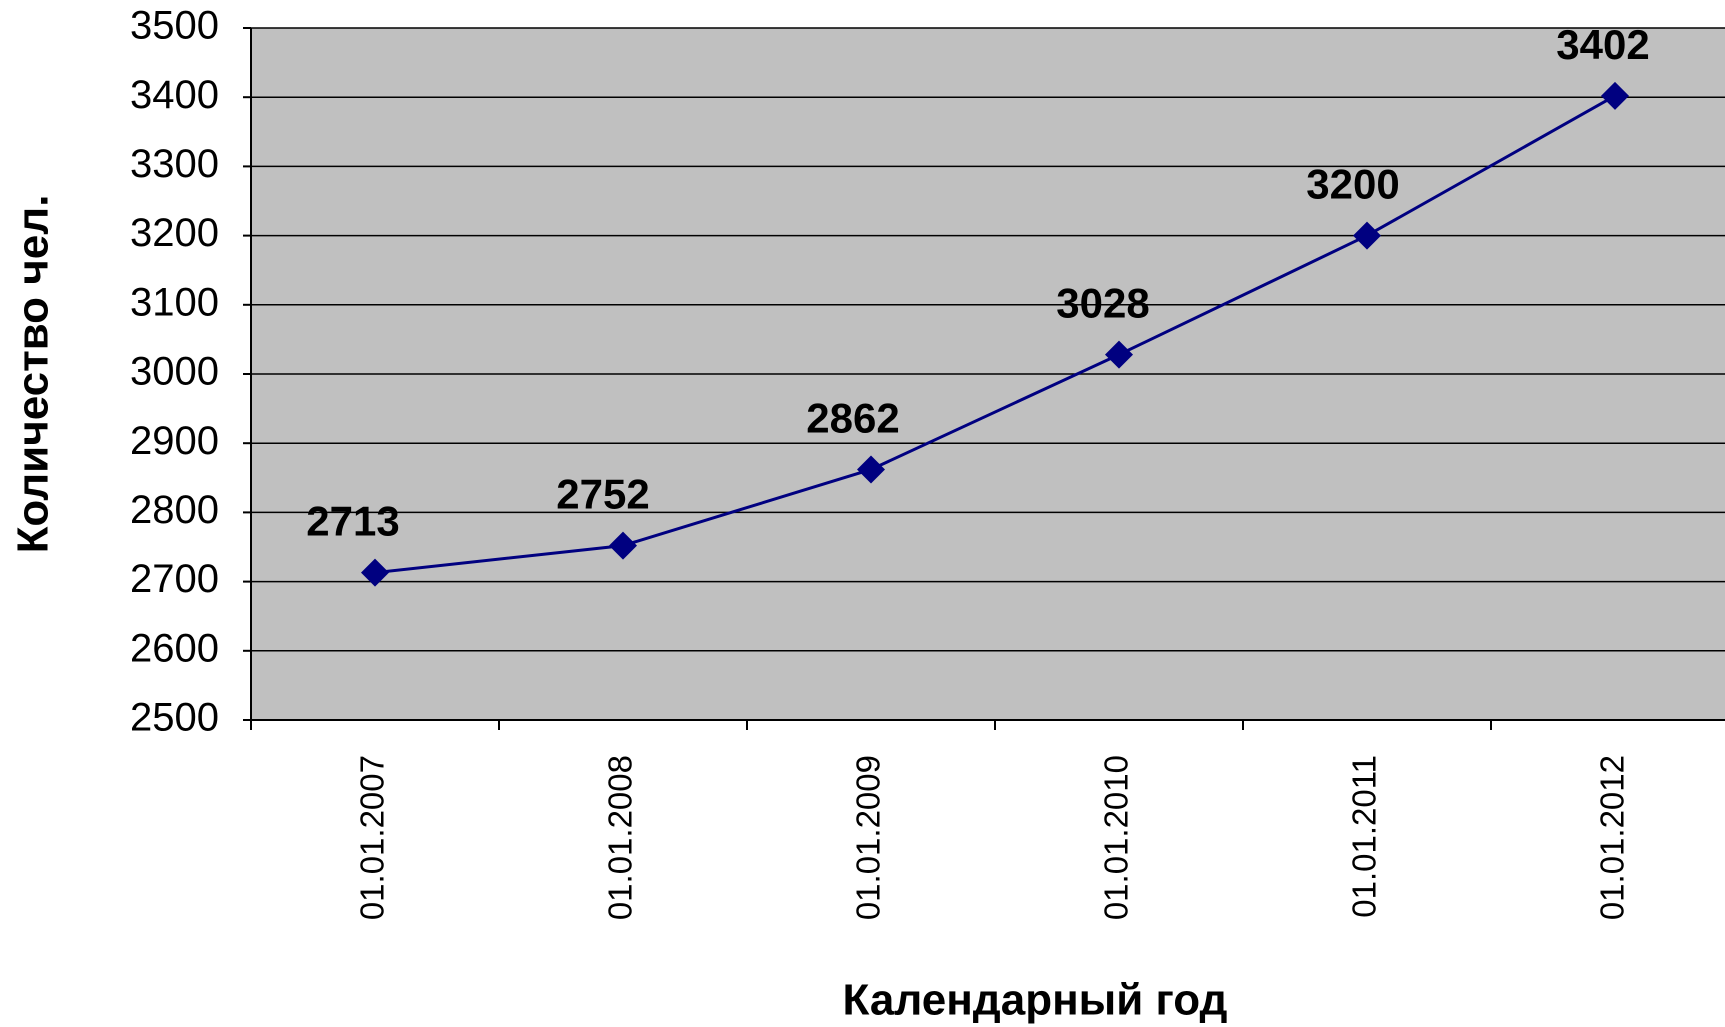  What do you see at coordinates (352, 521) in the screenshot?
I see `data-label: 2713` at bounding box center [352, 521].